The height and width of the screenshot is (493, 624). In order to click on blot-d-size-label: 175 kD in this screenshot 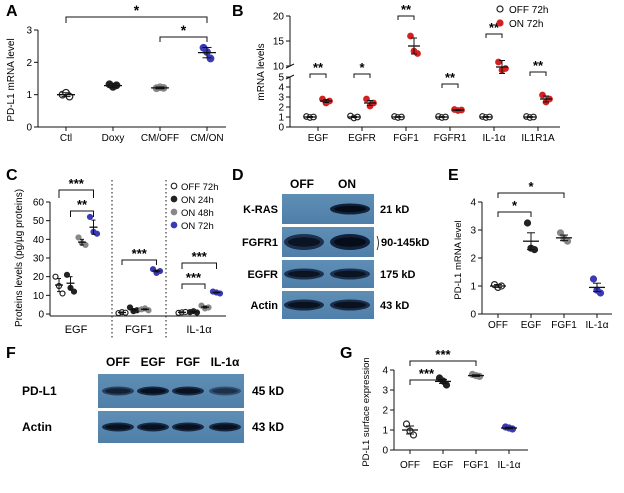, I will do `click(398, 275)`.